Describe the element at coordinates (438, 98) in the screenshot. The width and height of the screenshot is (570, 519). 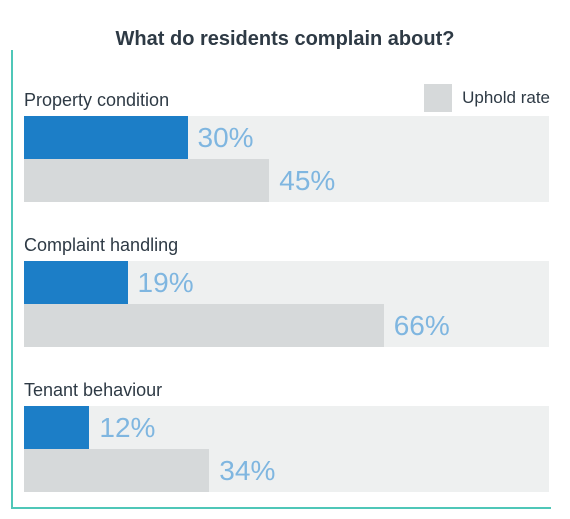
I see `legend-swatch-uphold-rate` at that location.